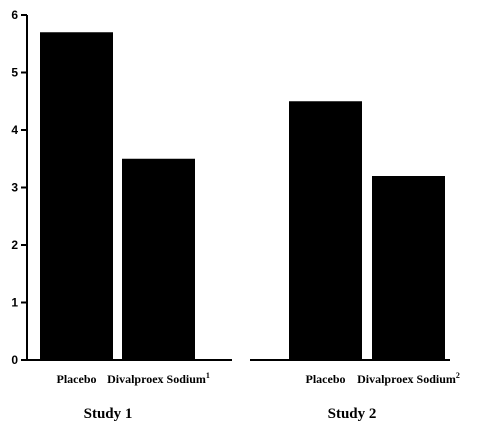  What do you see at coordinates (352, 414) in the screenshot?
I see `group-label: Study 2` at bounding box center [352, 414].